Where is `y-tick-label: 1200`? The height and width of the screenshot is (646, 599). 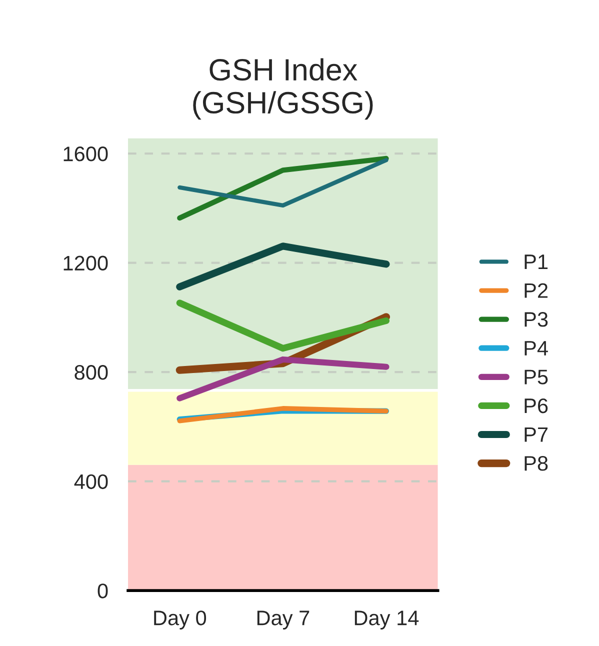 y-tick-label: 1200 is located at coordinates (86, 263).